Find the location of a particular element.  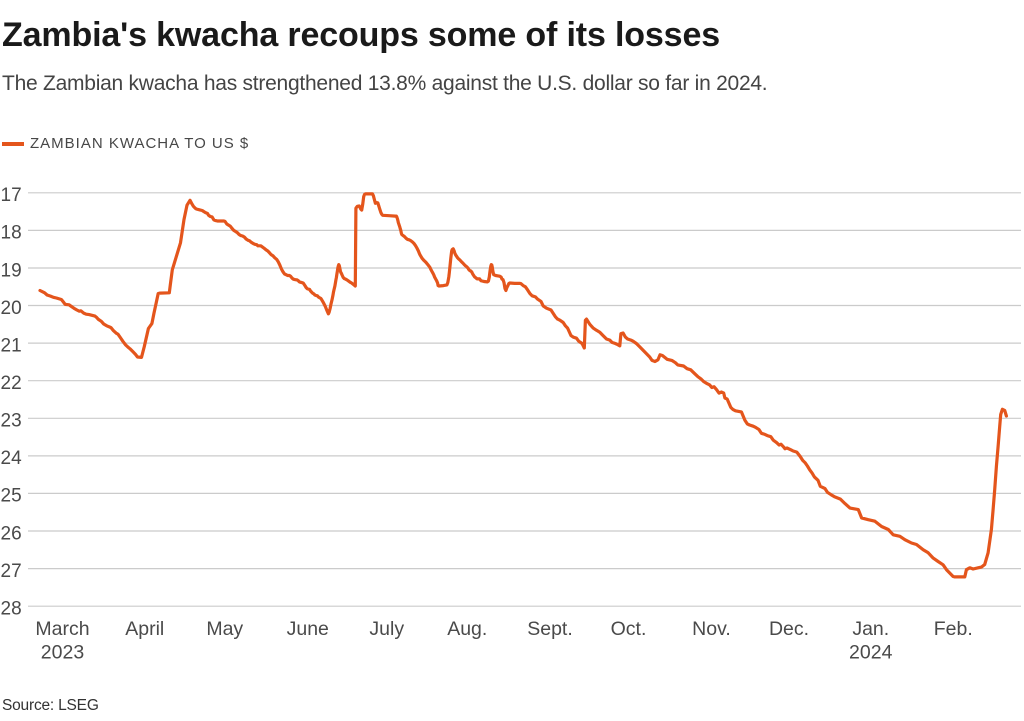

svg-text: 2023 is located at coordinates (62, 653).